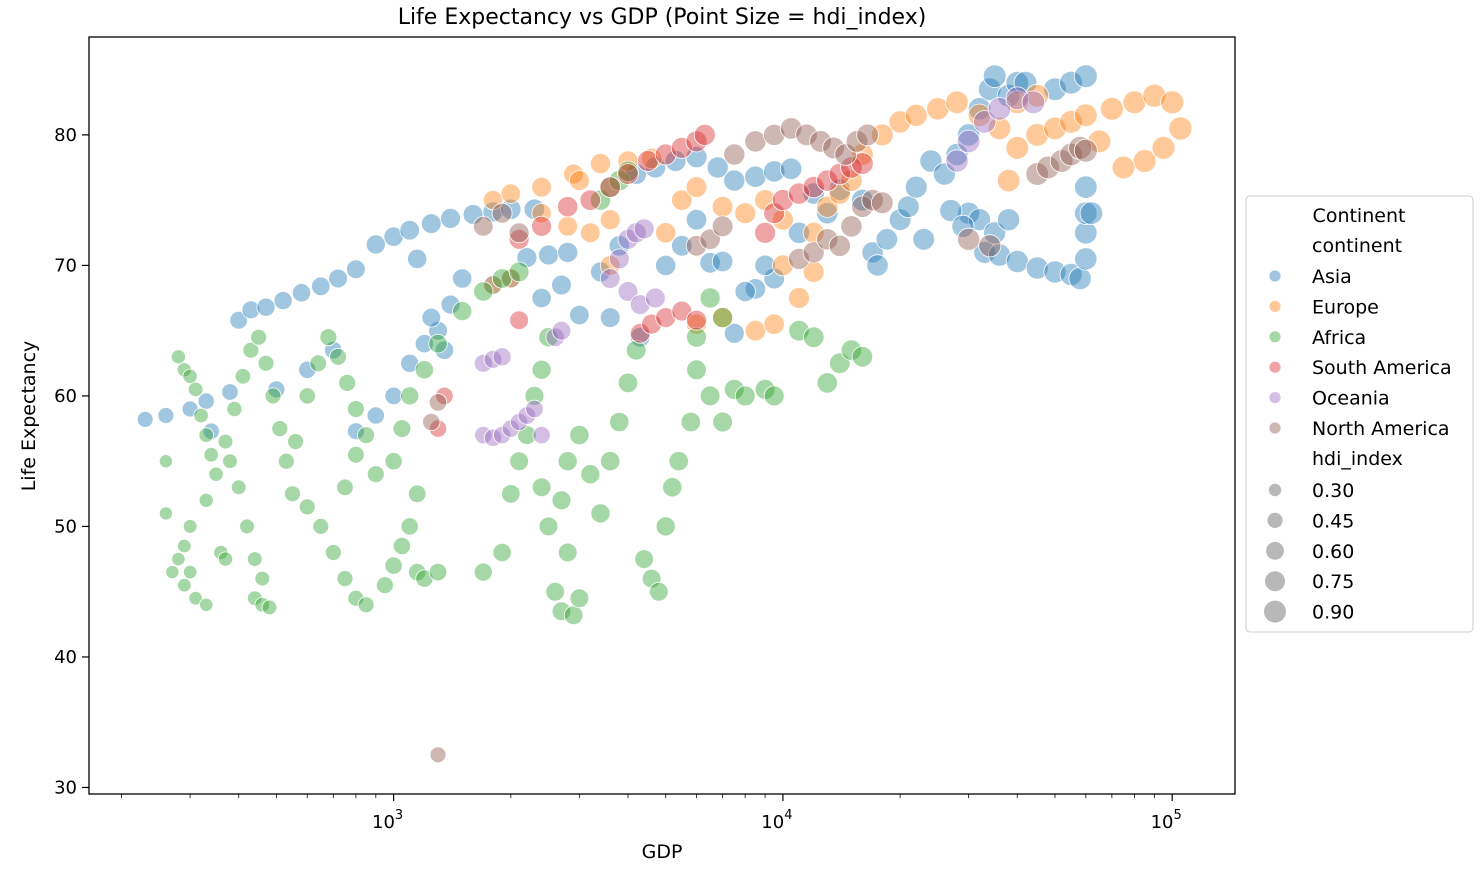 Image resolution: width=1481 pixels, height=869 pixels. Describe the element at coordinates (1166, 820) in the screenshot. I see `x-tick-label: 105` at that location.